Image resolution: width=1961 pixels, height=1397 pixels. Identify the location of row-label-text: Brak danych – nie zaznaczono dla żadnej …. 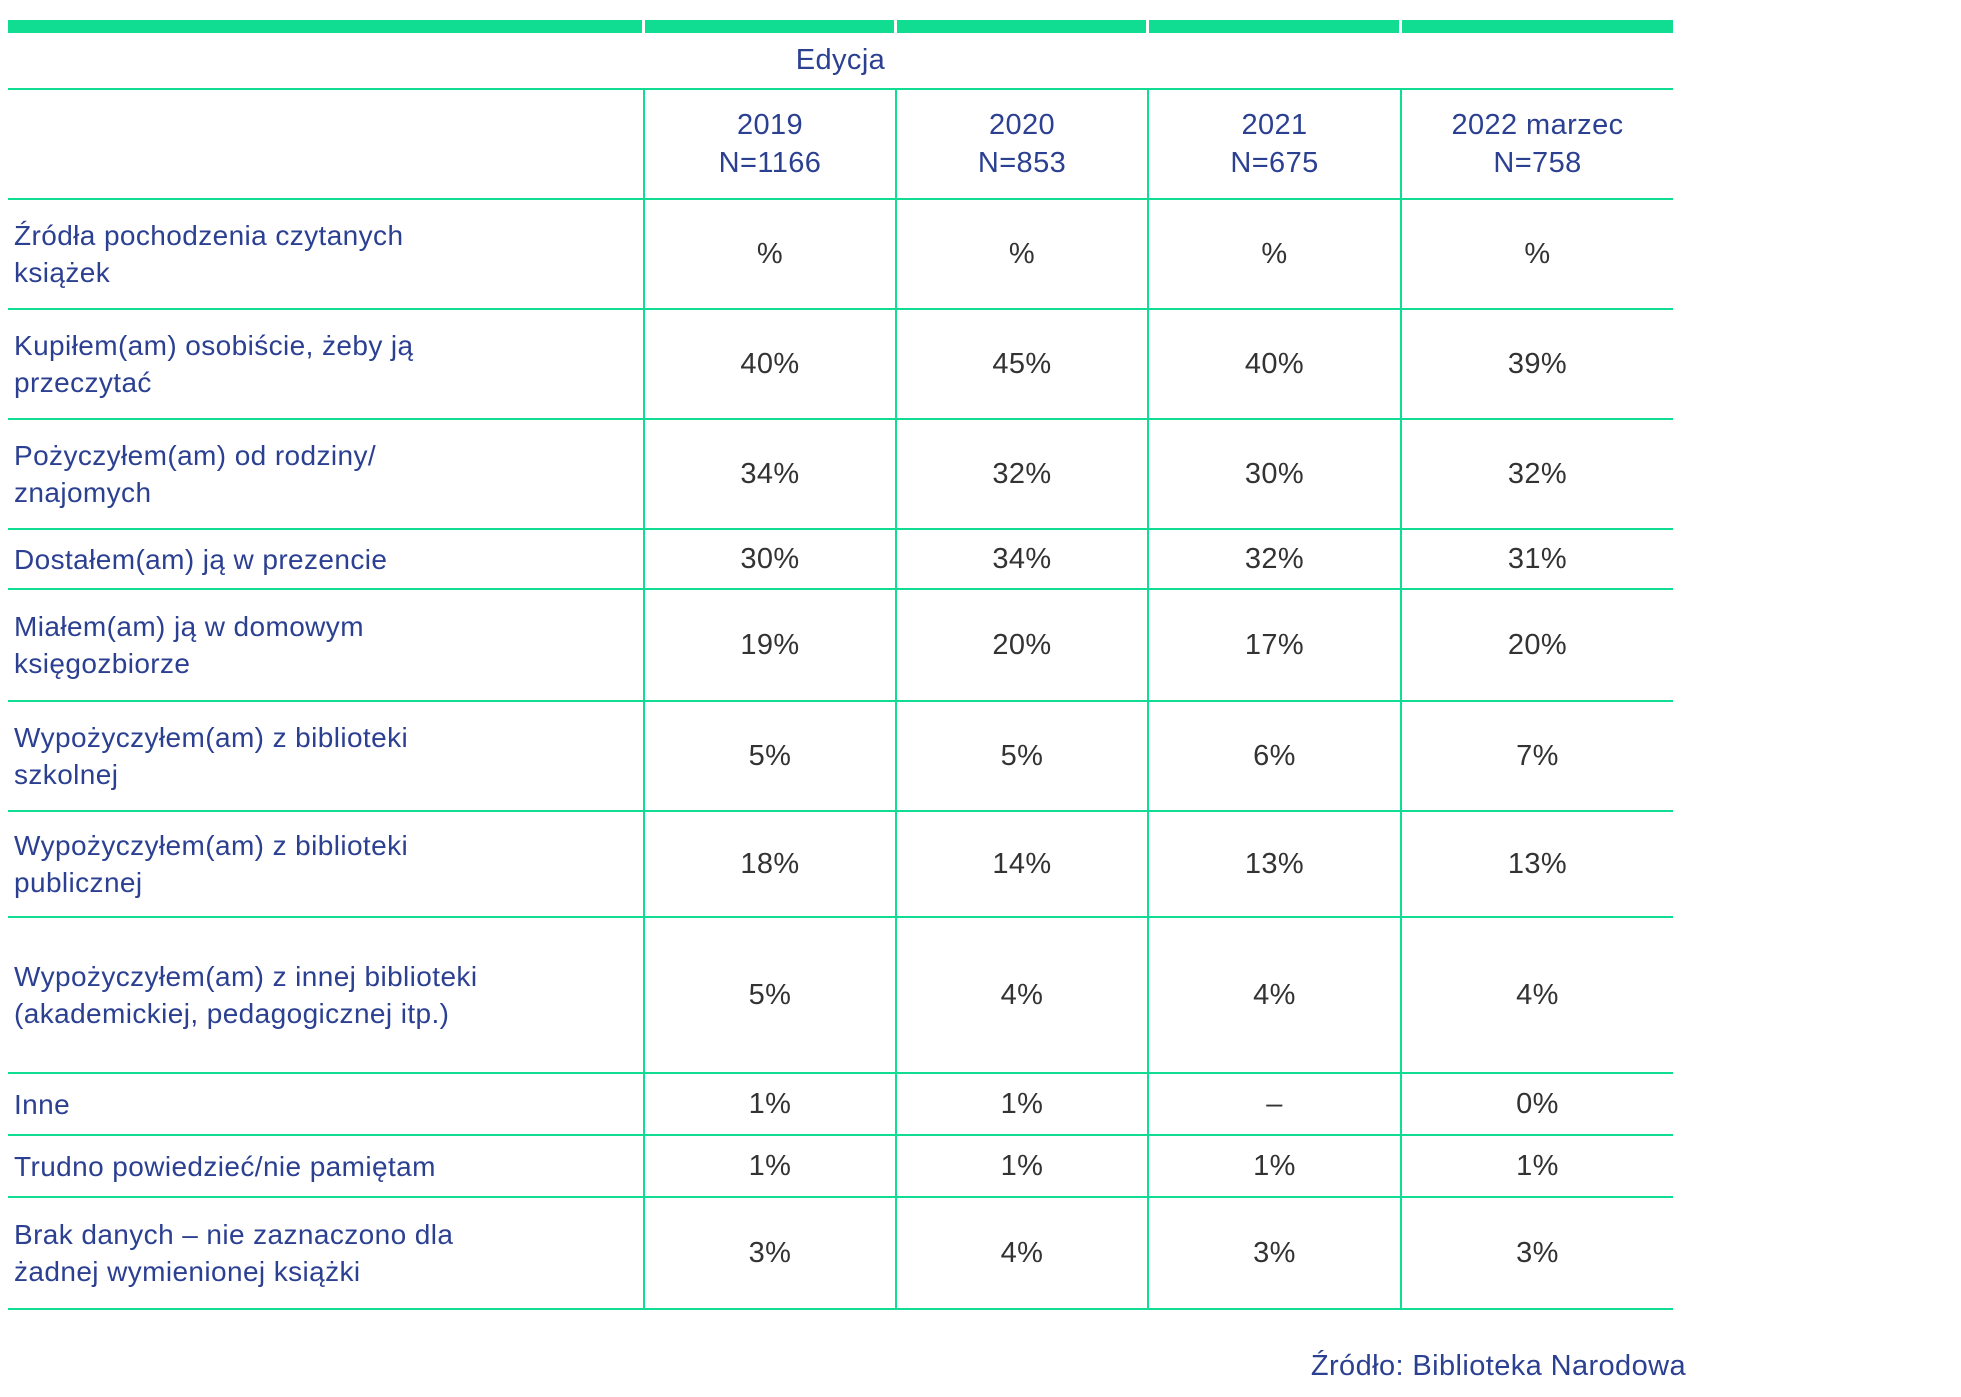
(234, 1253).